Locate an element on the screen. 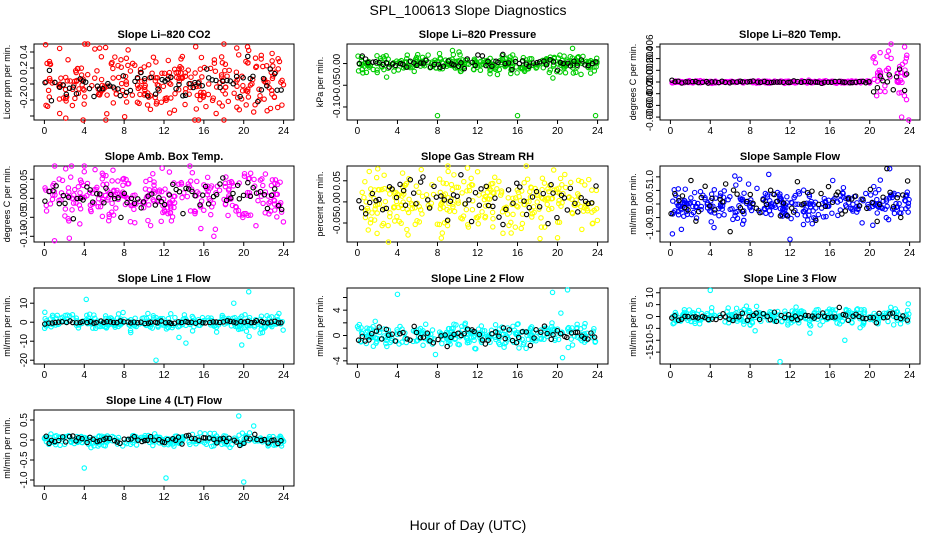 This screenshot has height=540, width=936. y-axis-label: ml/min per min. is located at coordinates (7, 326).